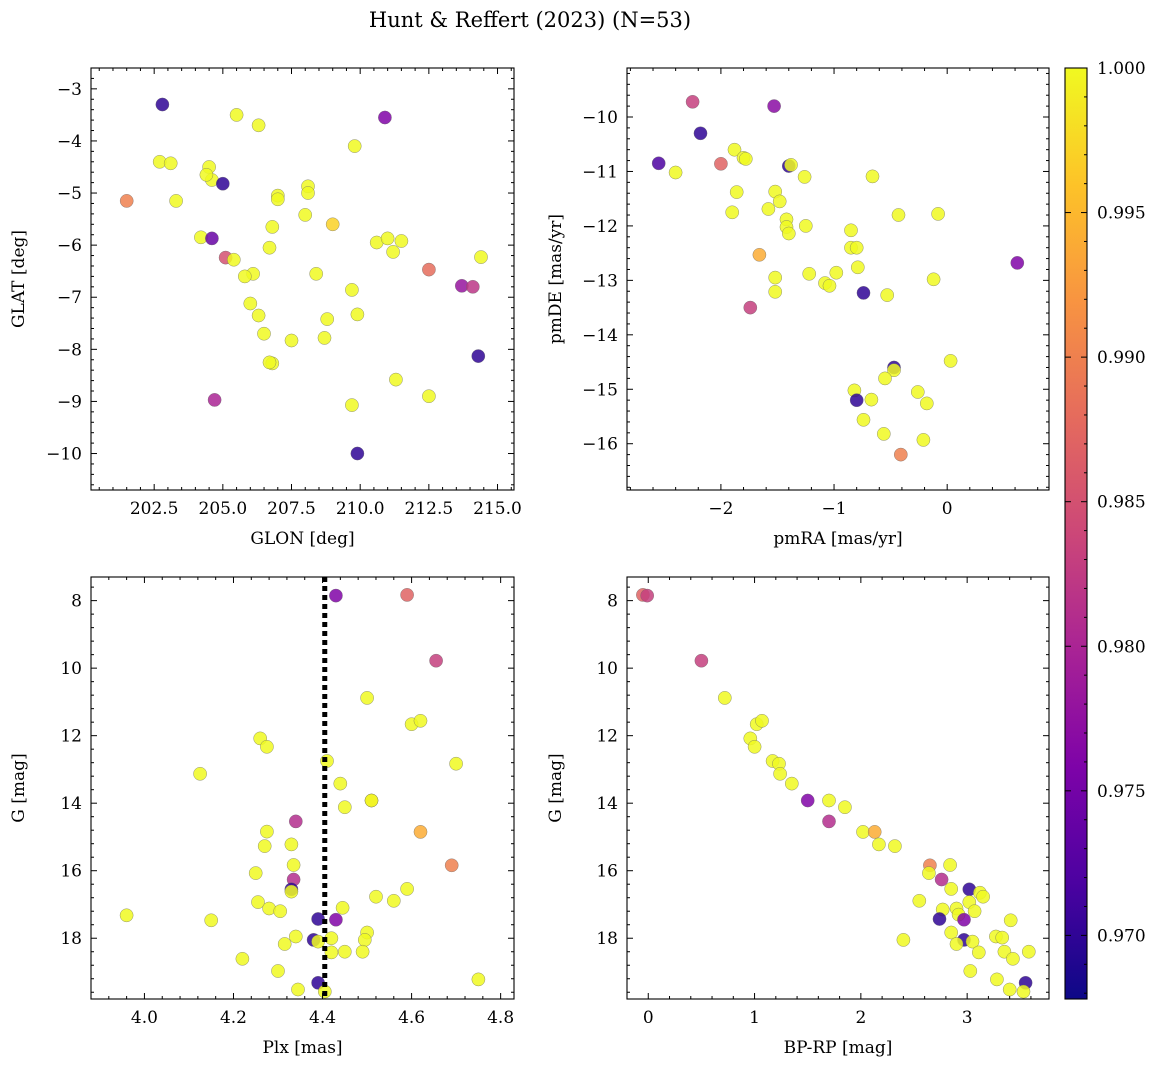 The width and height of the screenshot is (1161, 1067). What do you see at coordinates (144, 1018) in the screenshot?
I see `x-tick-label: 4.0` at bounding box center [144, 1018].